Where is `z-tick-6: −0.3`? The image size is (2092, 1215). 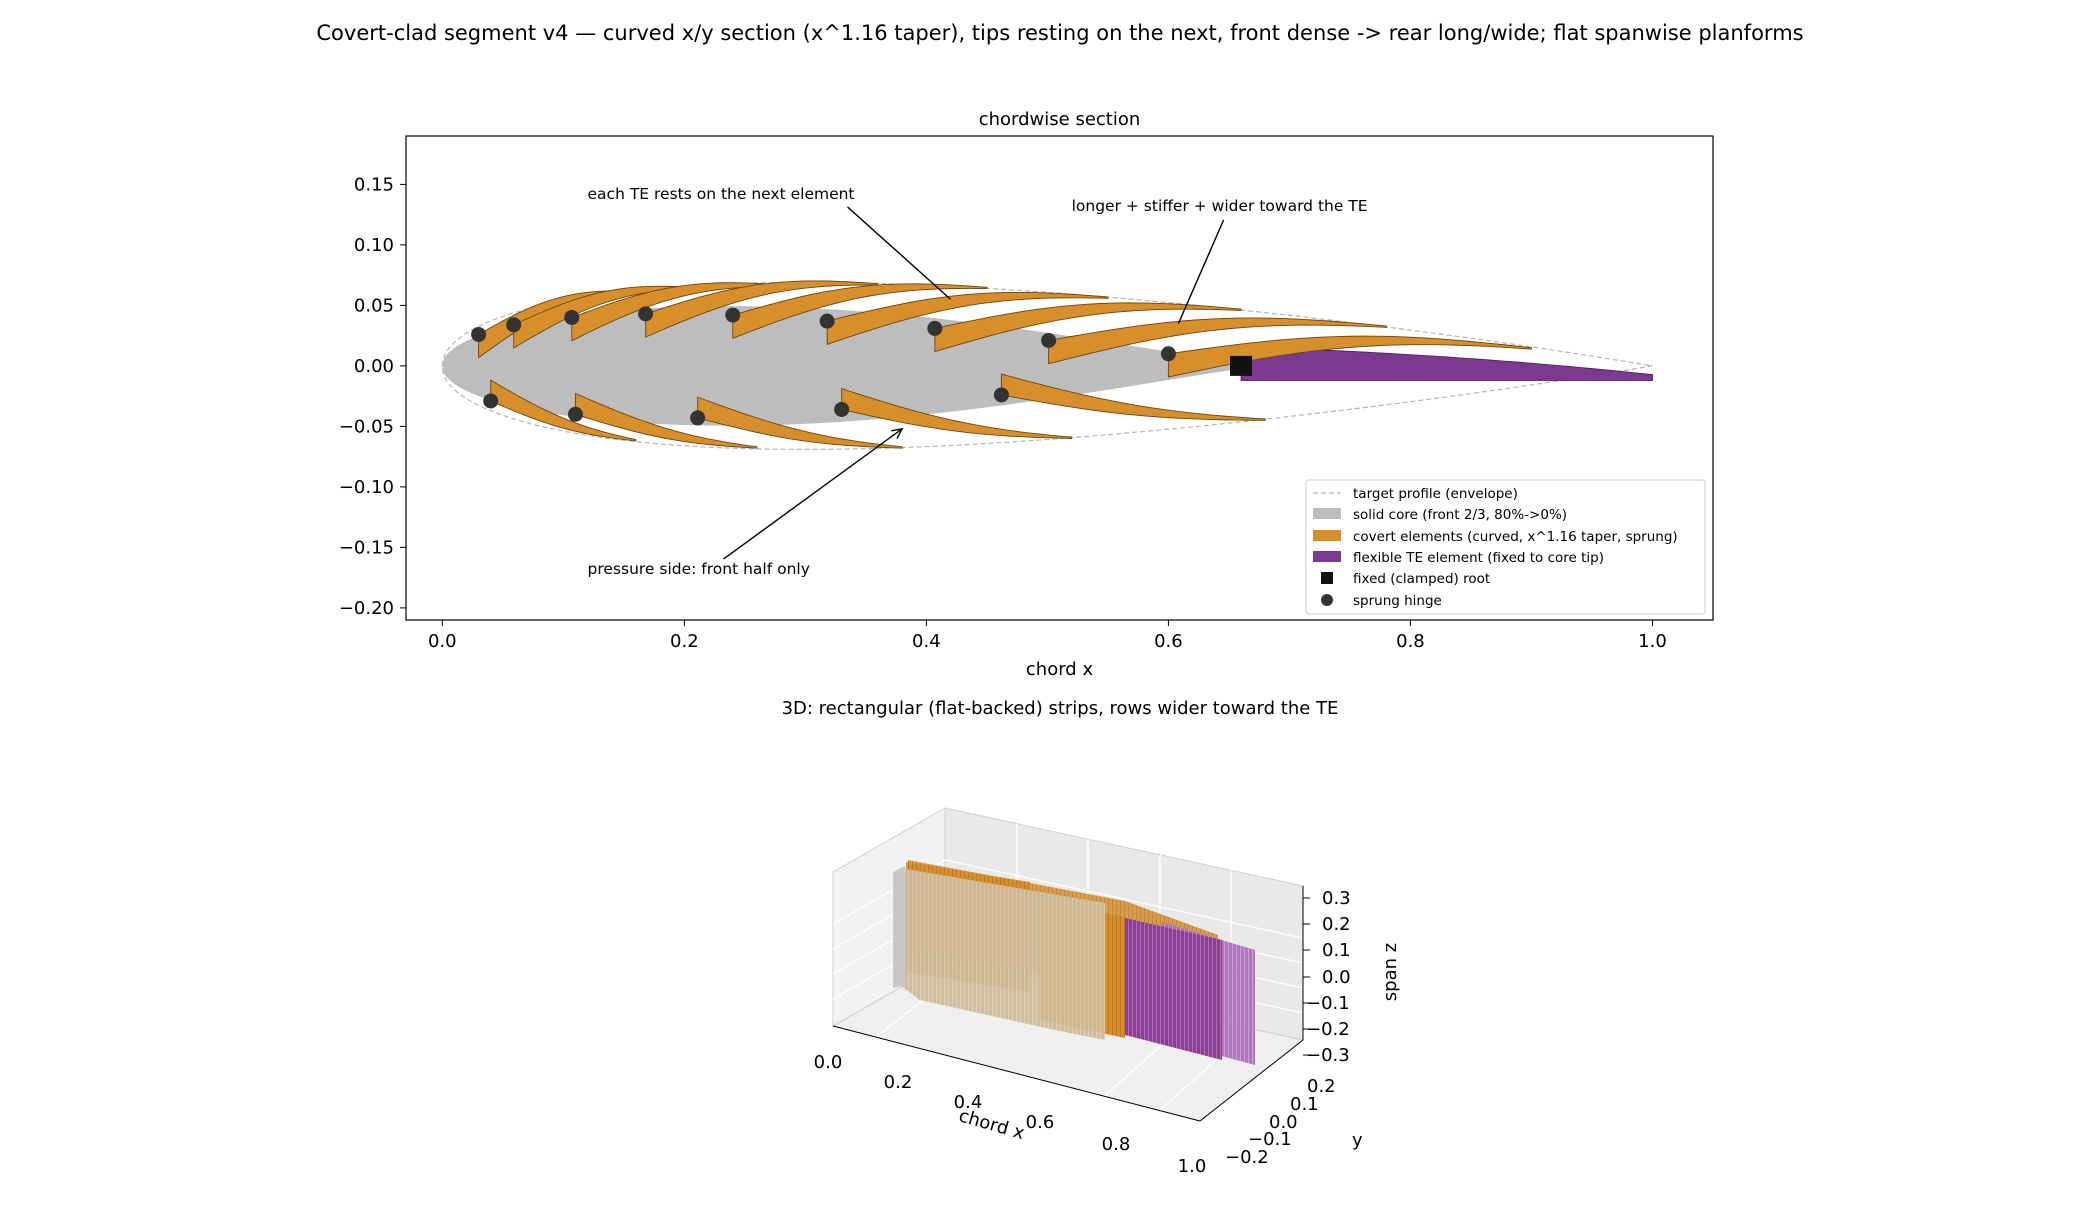
z-tick-6: −0.3 is located at coordinates (1328, 1055).